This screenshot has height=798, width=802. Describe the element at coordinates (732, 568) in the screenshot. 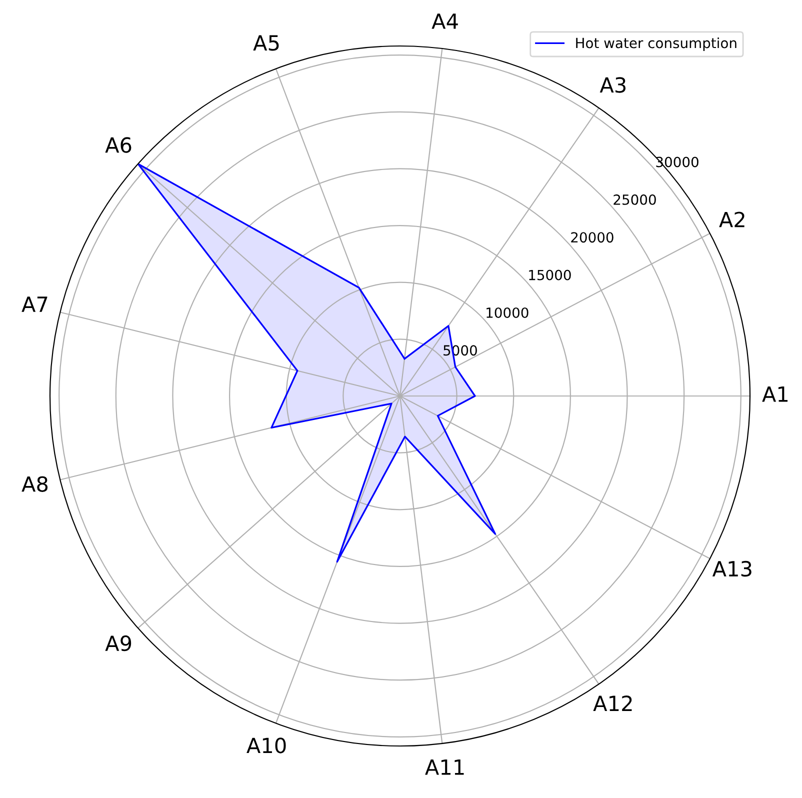

I see `spoke-label: A13` at that location.